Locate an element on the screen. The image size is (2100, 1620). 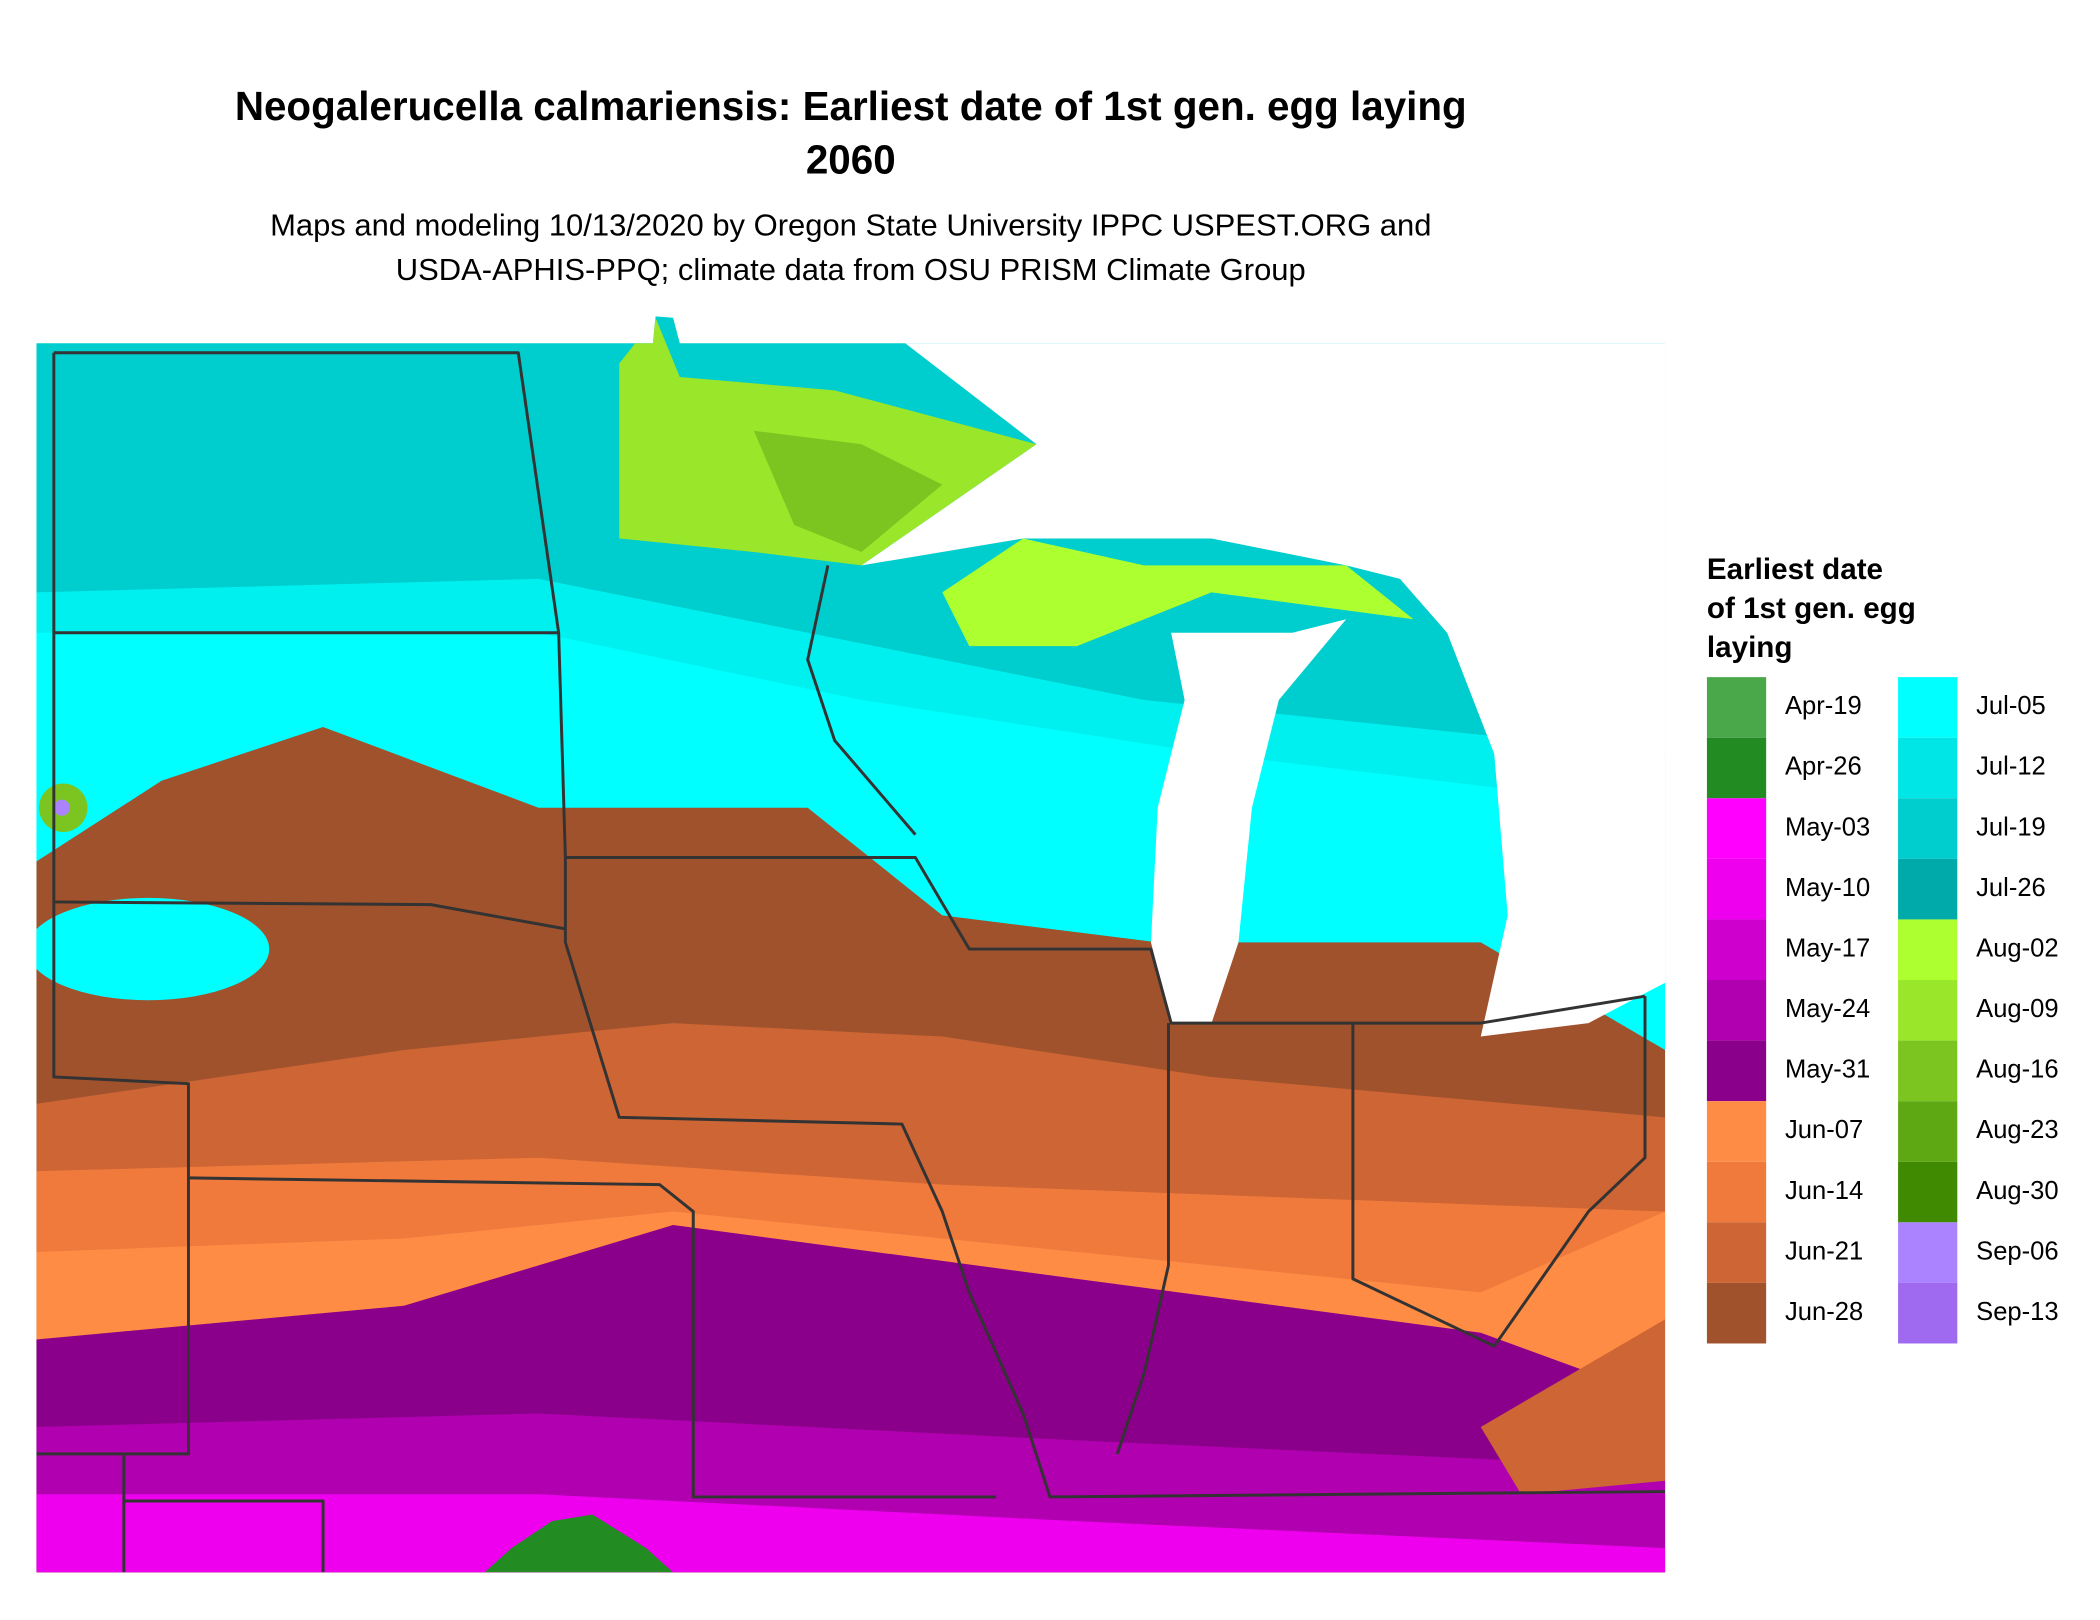
legend-label: Jun-14 is located at coordinates (1824, 1191).